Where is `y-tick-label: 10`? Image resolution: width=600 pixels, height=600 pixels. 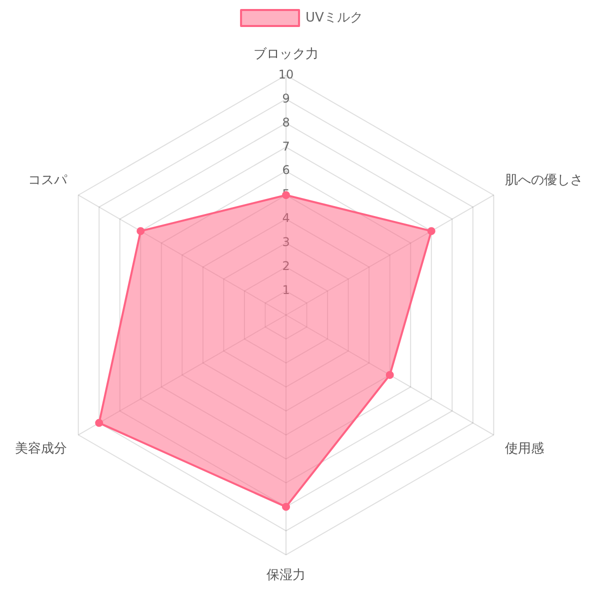
y-tick-label: 10 is located at coordinates (286, 74).